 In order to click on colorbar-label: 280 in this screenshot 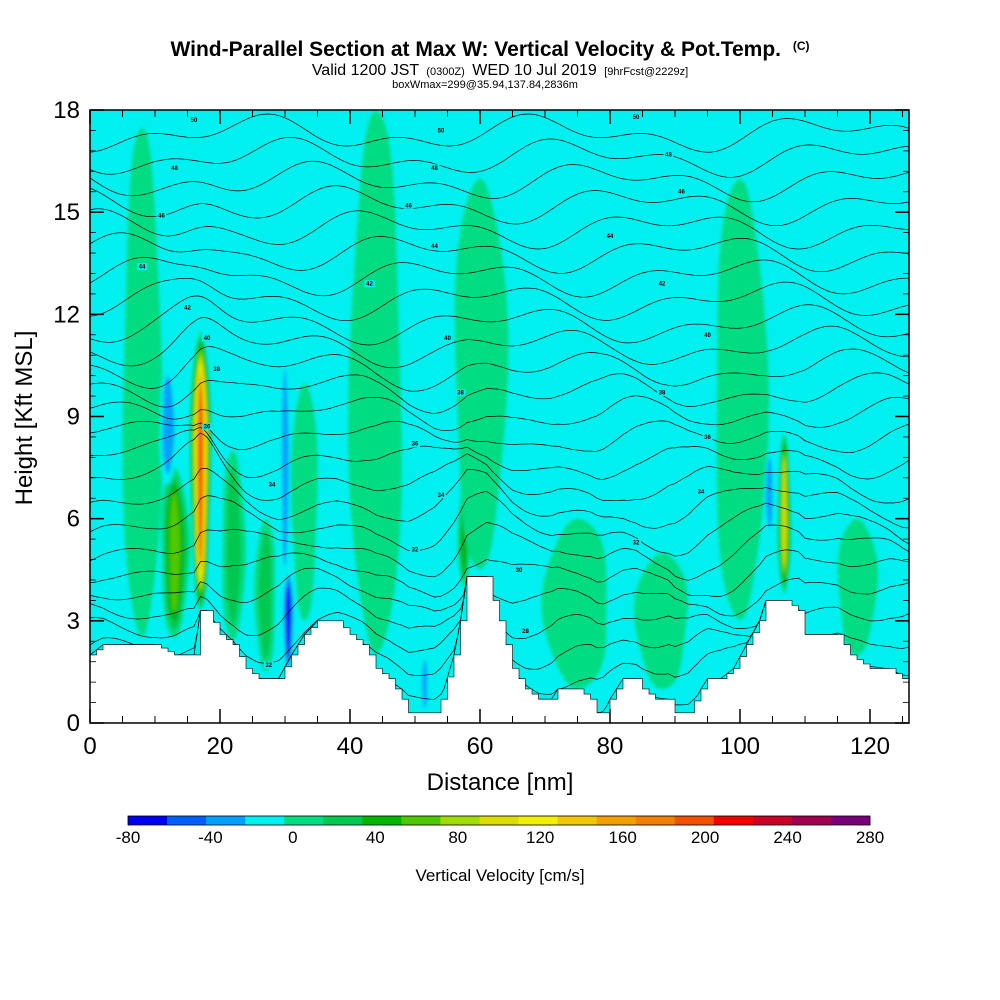, I will do `click(870, 837)`.